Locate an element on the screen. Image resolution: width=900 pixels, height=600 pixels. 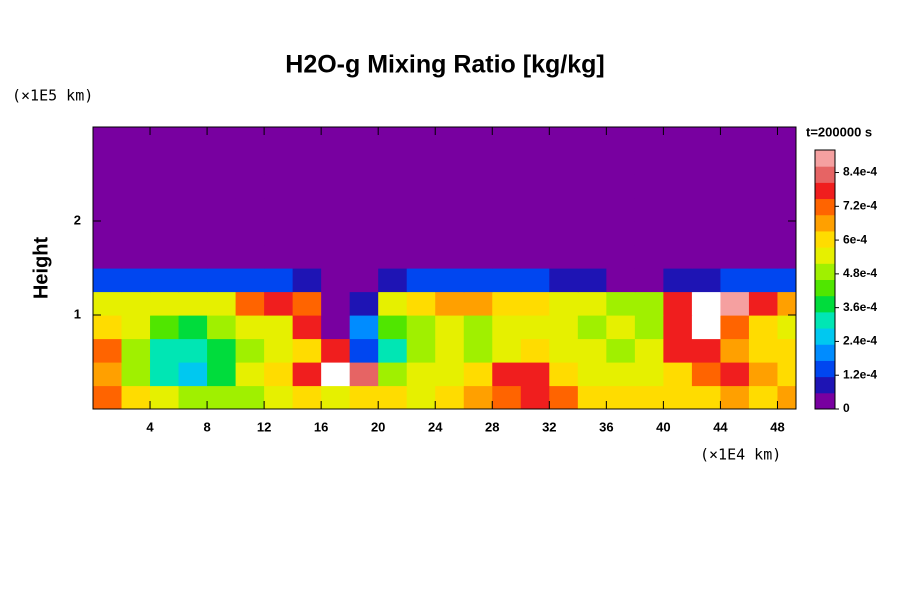
x-tick-label: 4 is located at coordinates (150, 426).